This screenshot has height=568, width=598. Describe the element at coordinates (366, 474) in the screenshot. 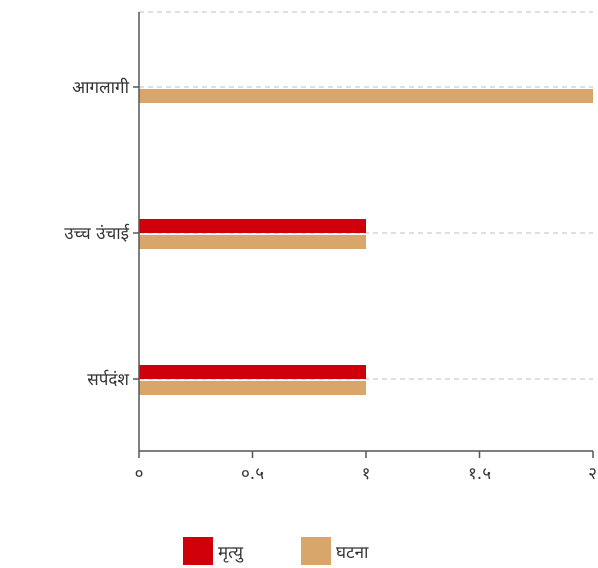

I see `x-tick-label: १` at that location.